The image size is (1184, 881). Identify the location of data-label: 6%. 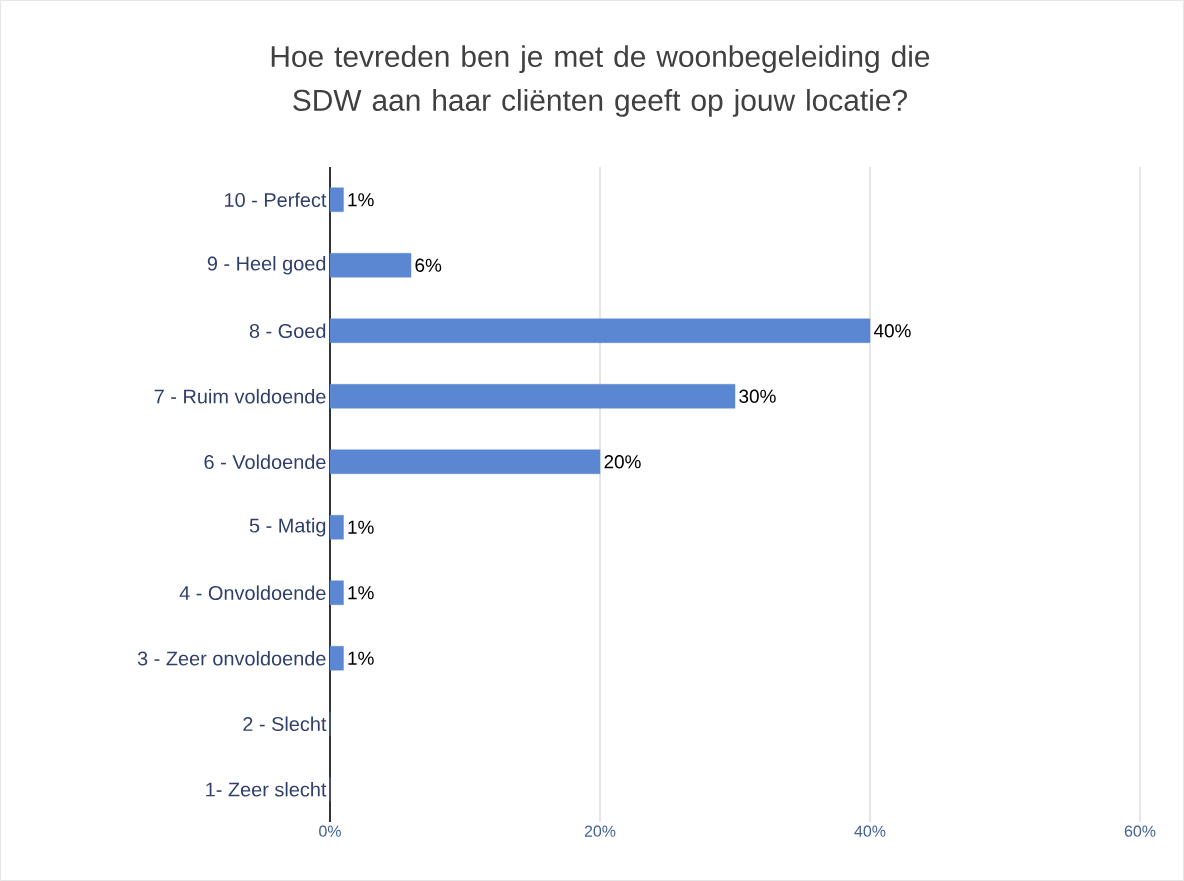
(428, 265).